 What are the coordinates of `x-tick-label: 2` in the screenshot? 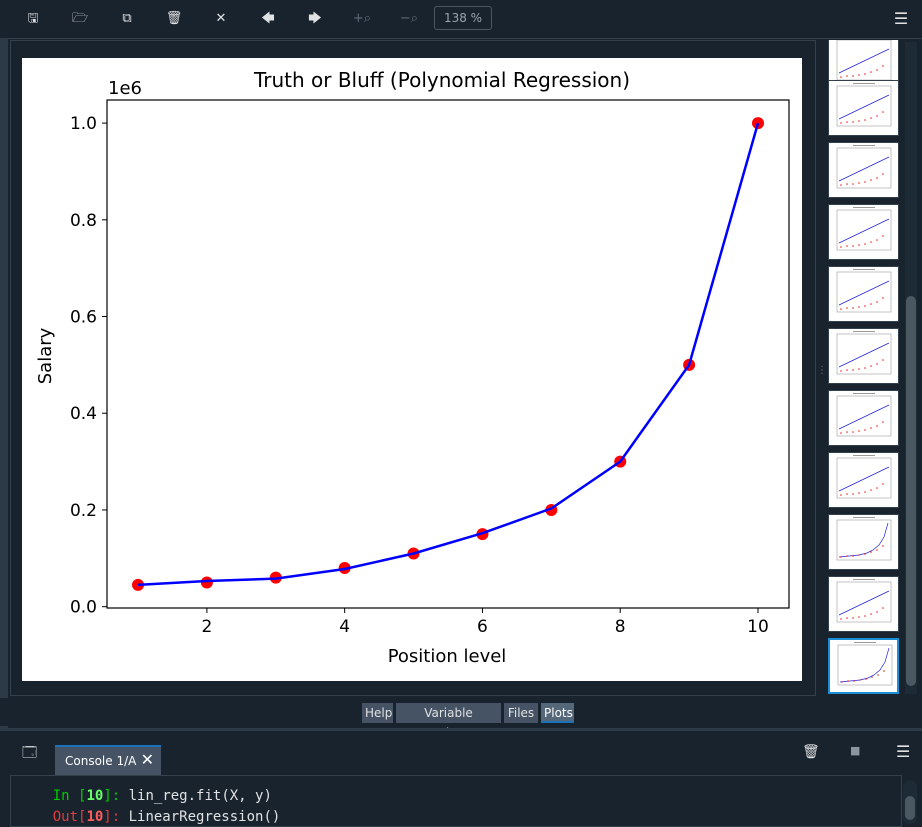 It's located at (206, 627).